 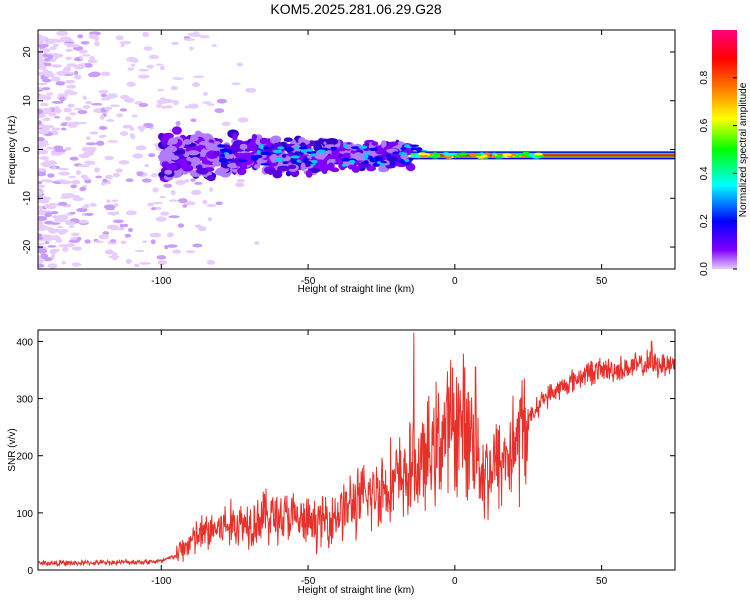 What do you see at coordinates (455, 581) in the screenshot?
I see `x-tick-label: 0` at bounding box center [455, 581].